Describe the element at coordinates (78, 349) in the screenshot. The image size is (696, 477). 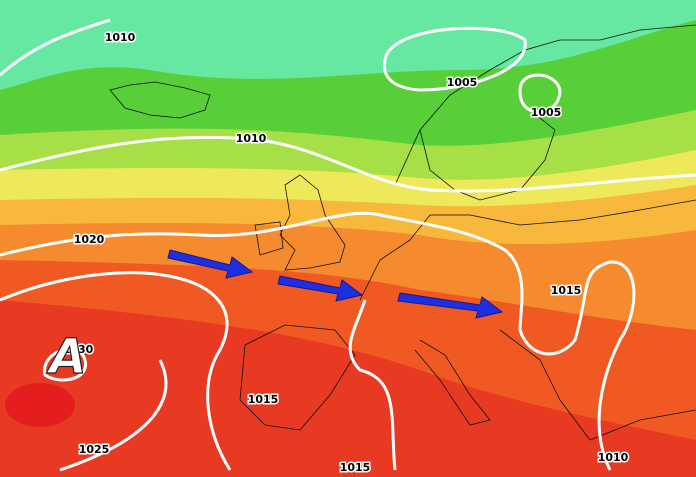
I see `isobar-label: 1030` at that location.